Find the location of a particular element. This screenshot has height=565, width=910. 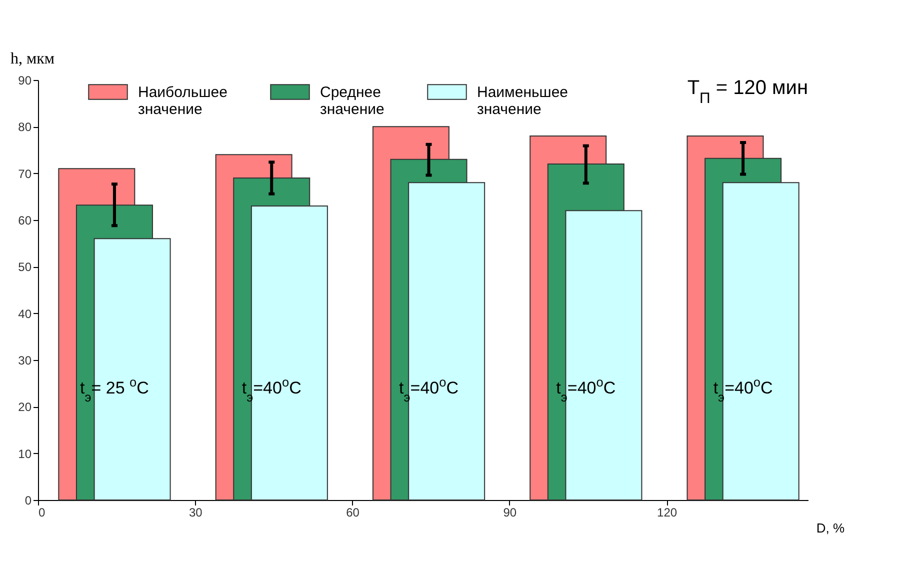

y-tick-label: 50 is located at coordinates (25, 267).